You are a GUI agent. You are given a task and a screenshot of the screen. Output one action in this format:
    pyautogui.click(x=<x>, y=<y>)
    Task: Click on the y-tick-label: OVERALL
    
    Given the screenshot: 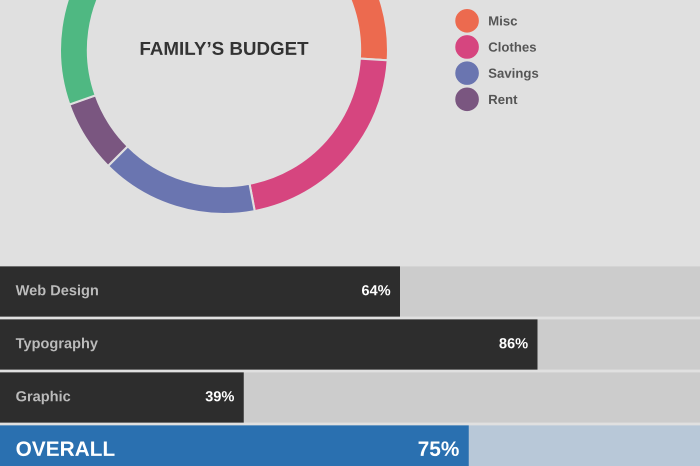 What is the action you would take?
    pyautogui.click(x=65, y=448)
    